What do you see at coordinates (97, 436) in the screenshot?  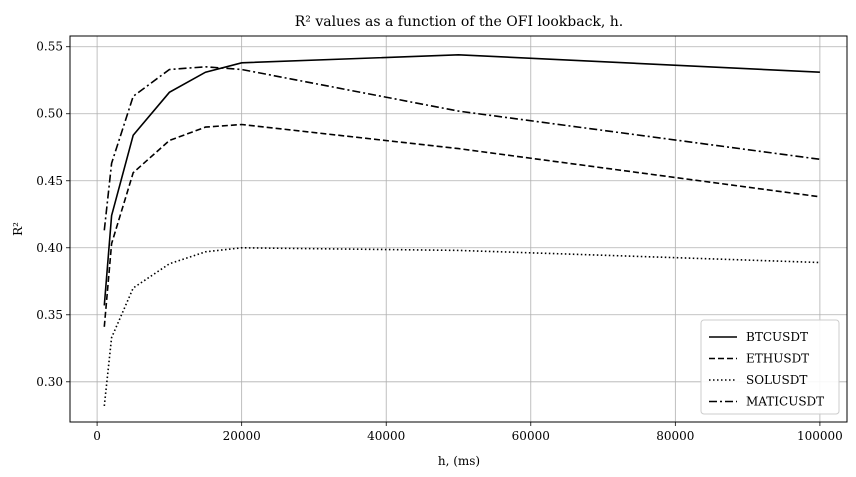 I see `x-tick-label: 0` at bounding box center [97, 436].